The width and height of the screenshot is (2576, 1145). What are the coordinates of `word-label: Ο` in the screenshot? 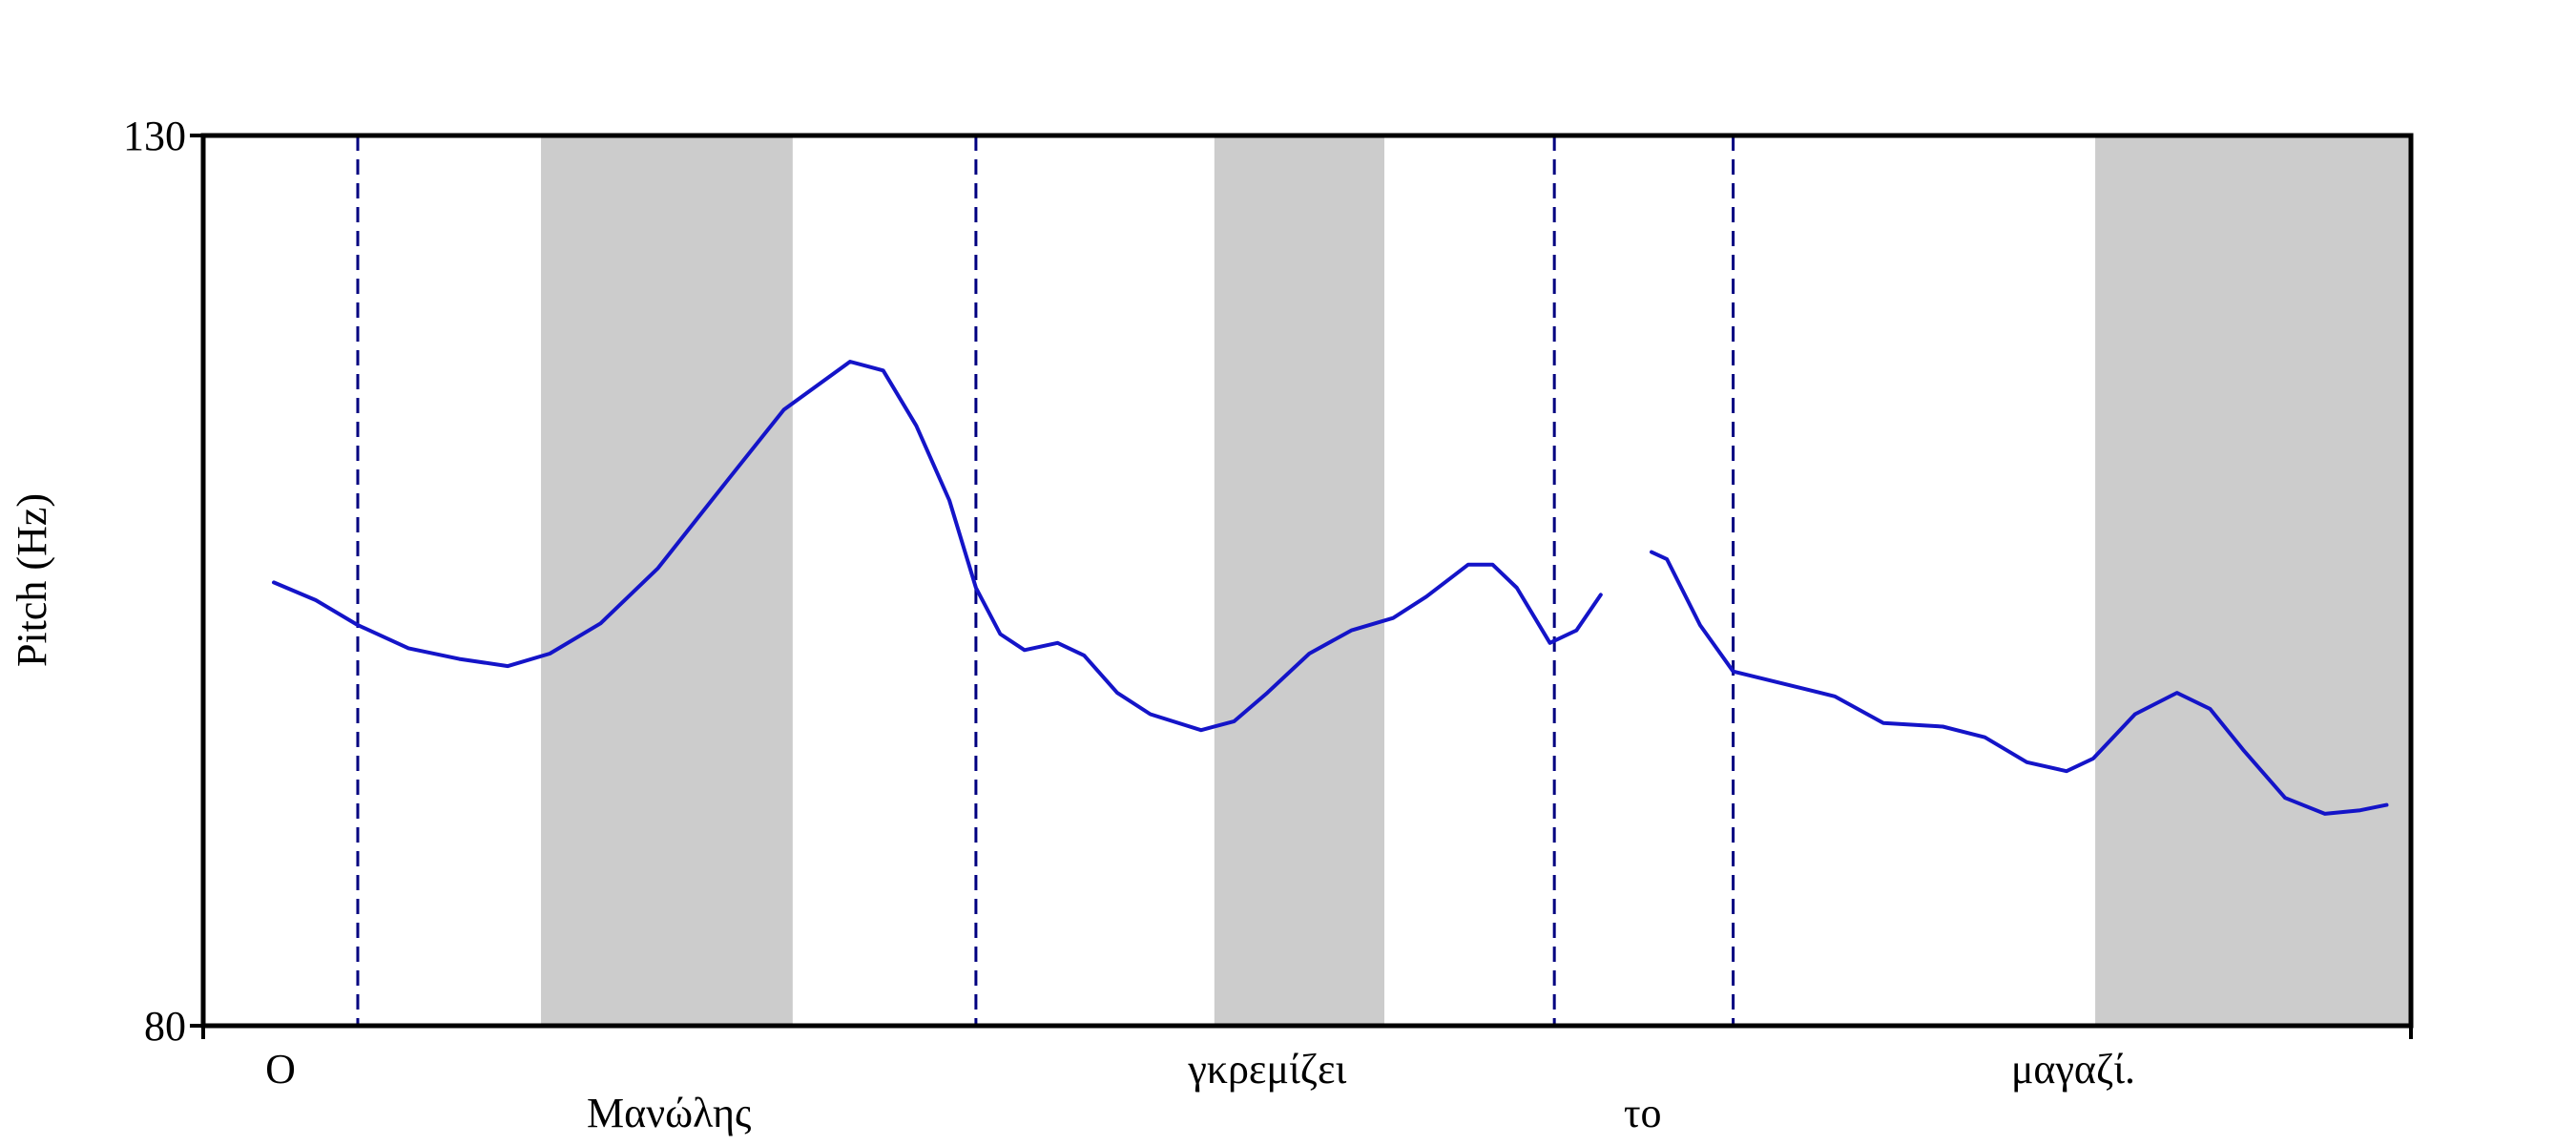 It's located at (280, 1069).